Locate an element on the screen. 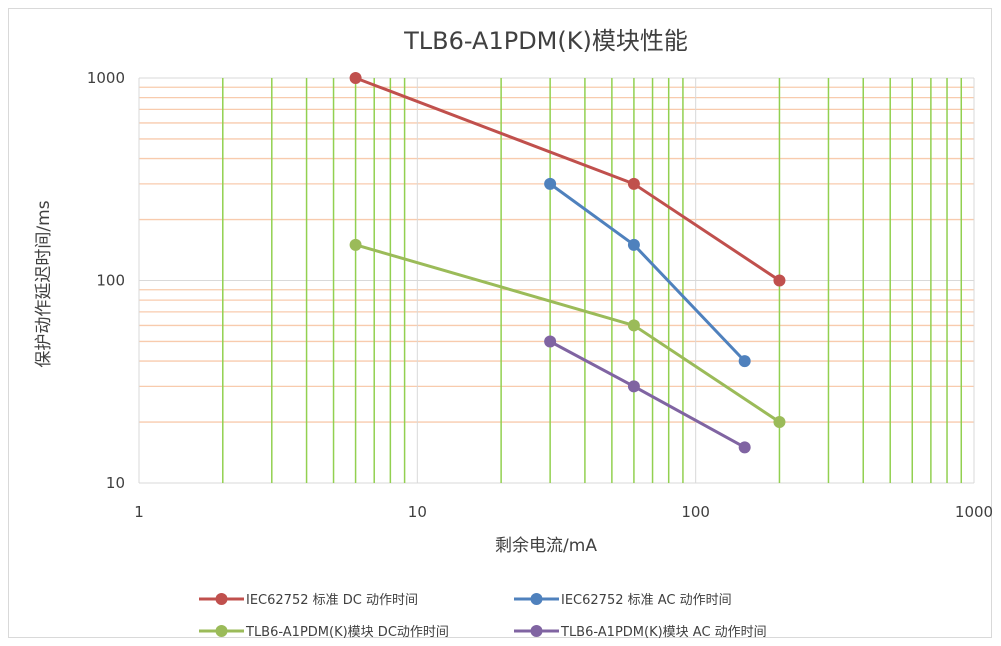  legend-item-3: TLB6-A1PDM(K)模块 AC 动作时间 is located at coordinates (640, 632).